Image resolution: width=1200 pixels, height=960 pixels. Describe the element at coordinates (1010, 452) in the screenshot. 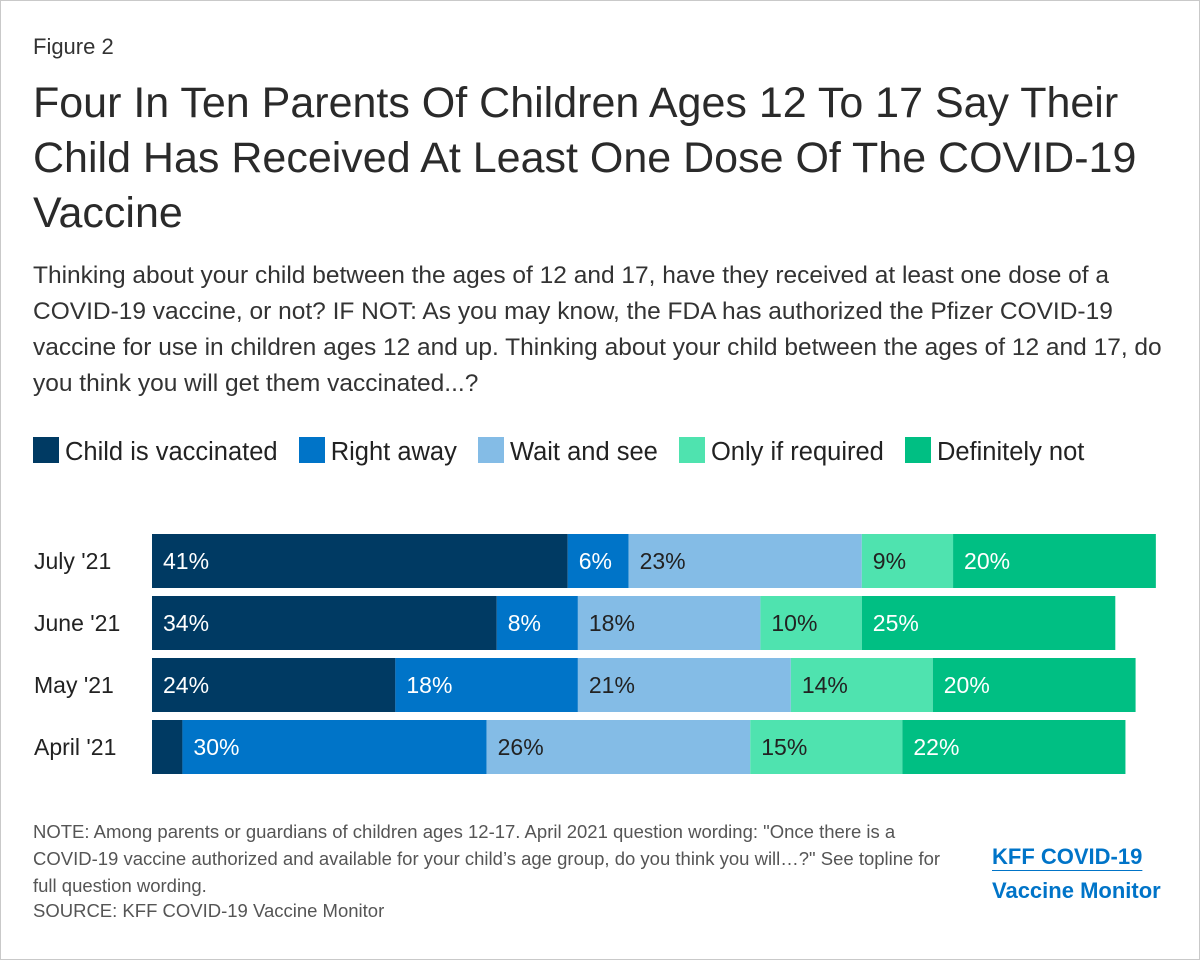

I see `legend-label: Definitely not` at that location.